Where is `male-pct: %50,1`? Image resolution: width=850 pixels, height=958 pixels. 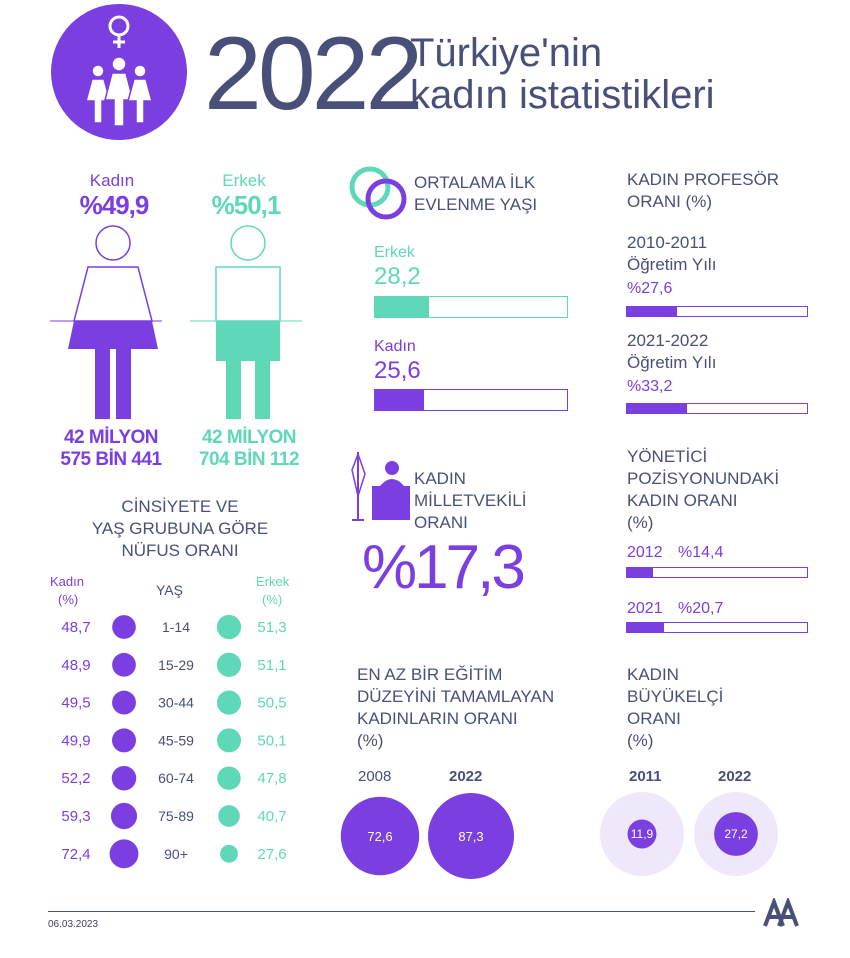 male-pct: %50,1 is located at coordinates (246, 205).